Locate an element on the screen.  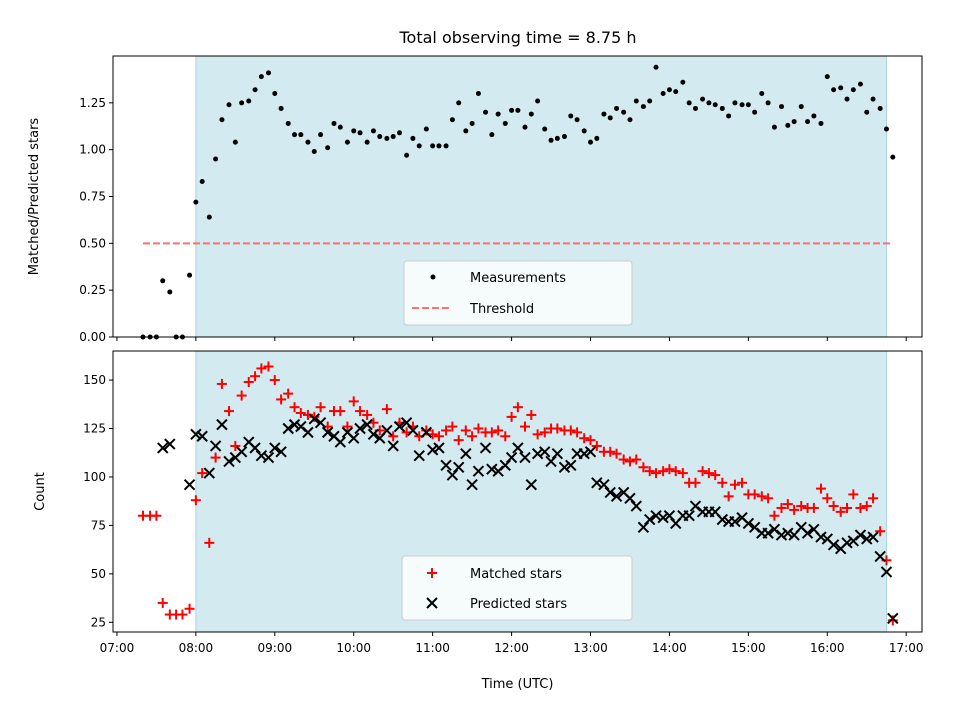
bottom-xtick-label: 16:00 is located at coordinates (827, 648).